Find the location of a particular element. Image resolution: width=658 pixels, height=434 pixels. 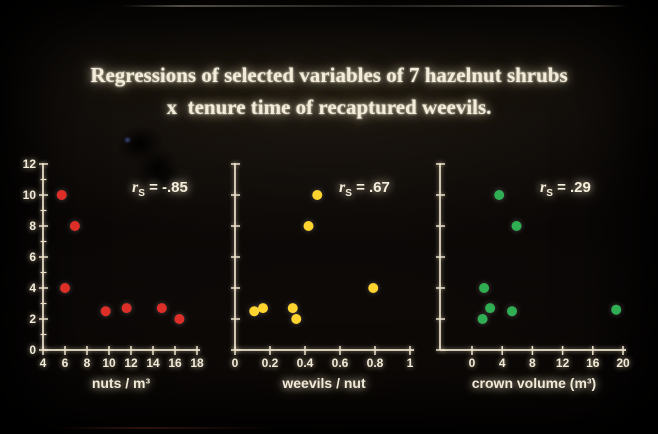

x-tick-label: 0.8 is located at coordinates (375, 363).